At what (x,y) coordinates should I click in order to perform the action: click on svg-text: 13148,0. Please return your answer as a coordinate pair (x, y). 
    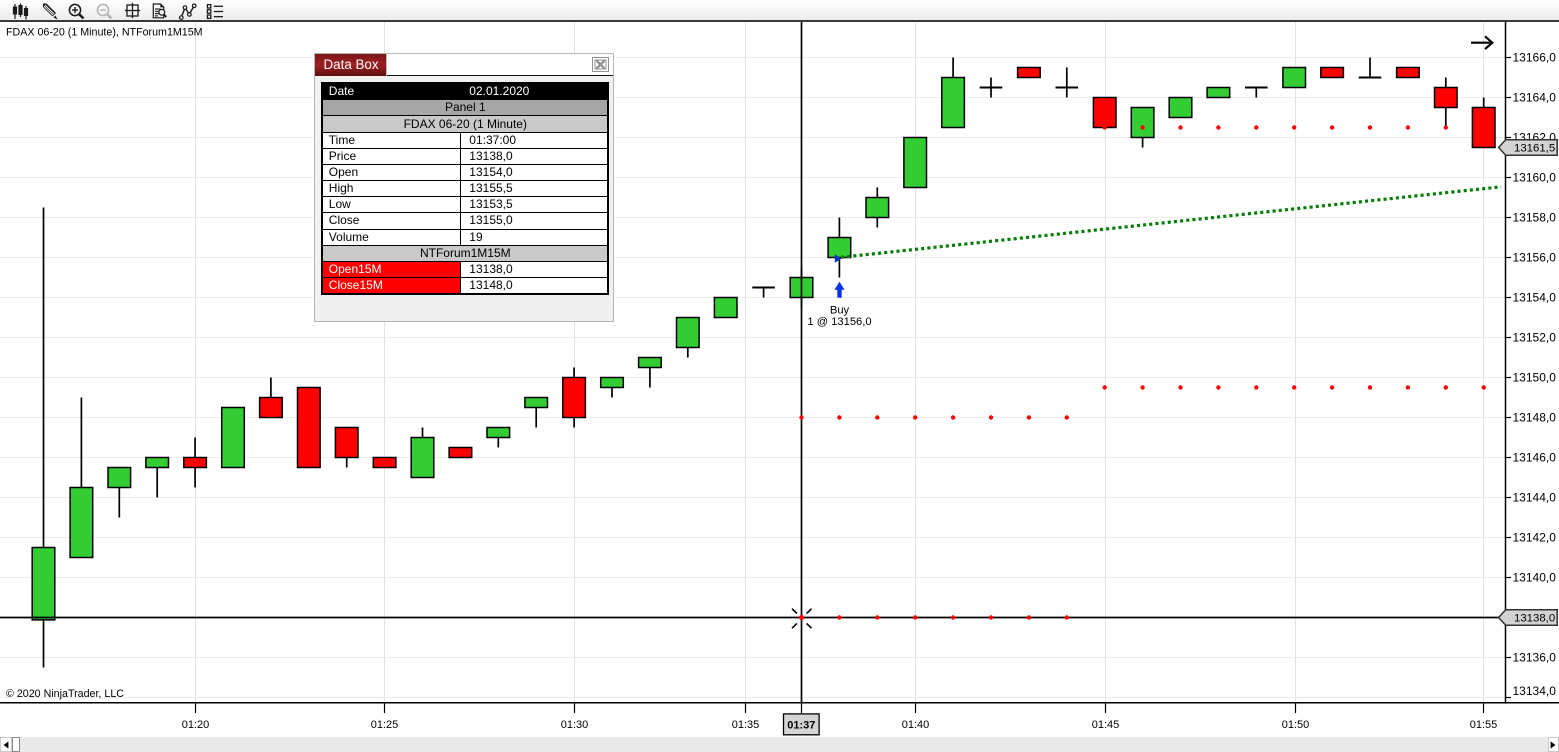
    Looking at the image, I should click on (1535, 418).